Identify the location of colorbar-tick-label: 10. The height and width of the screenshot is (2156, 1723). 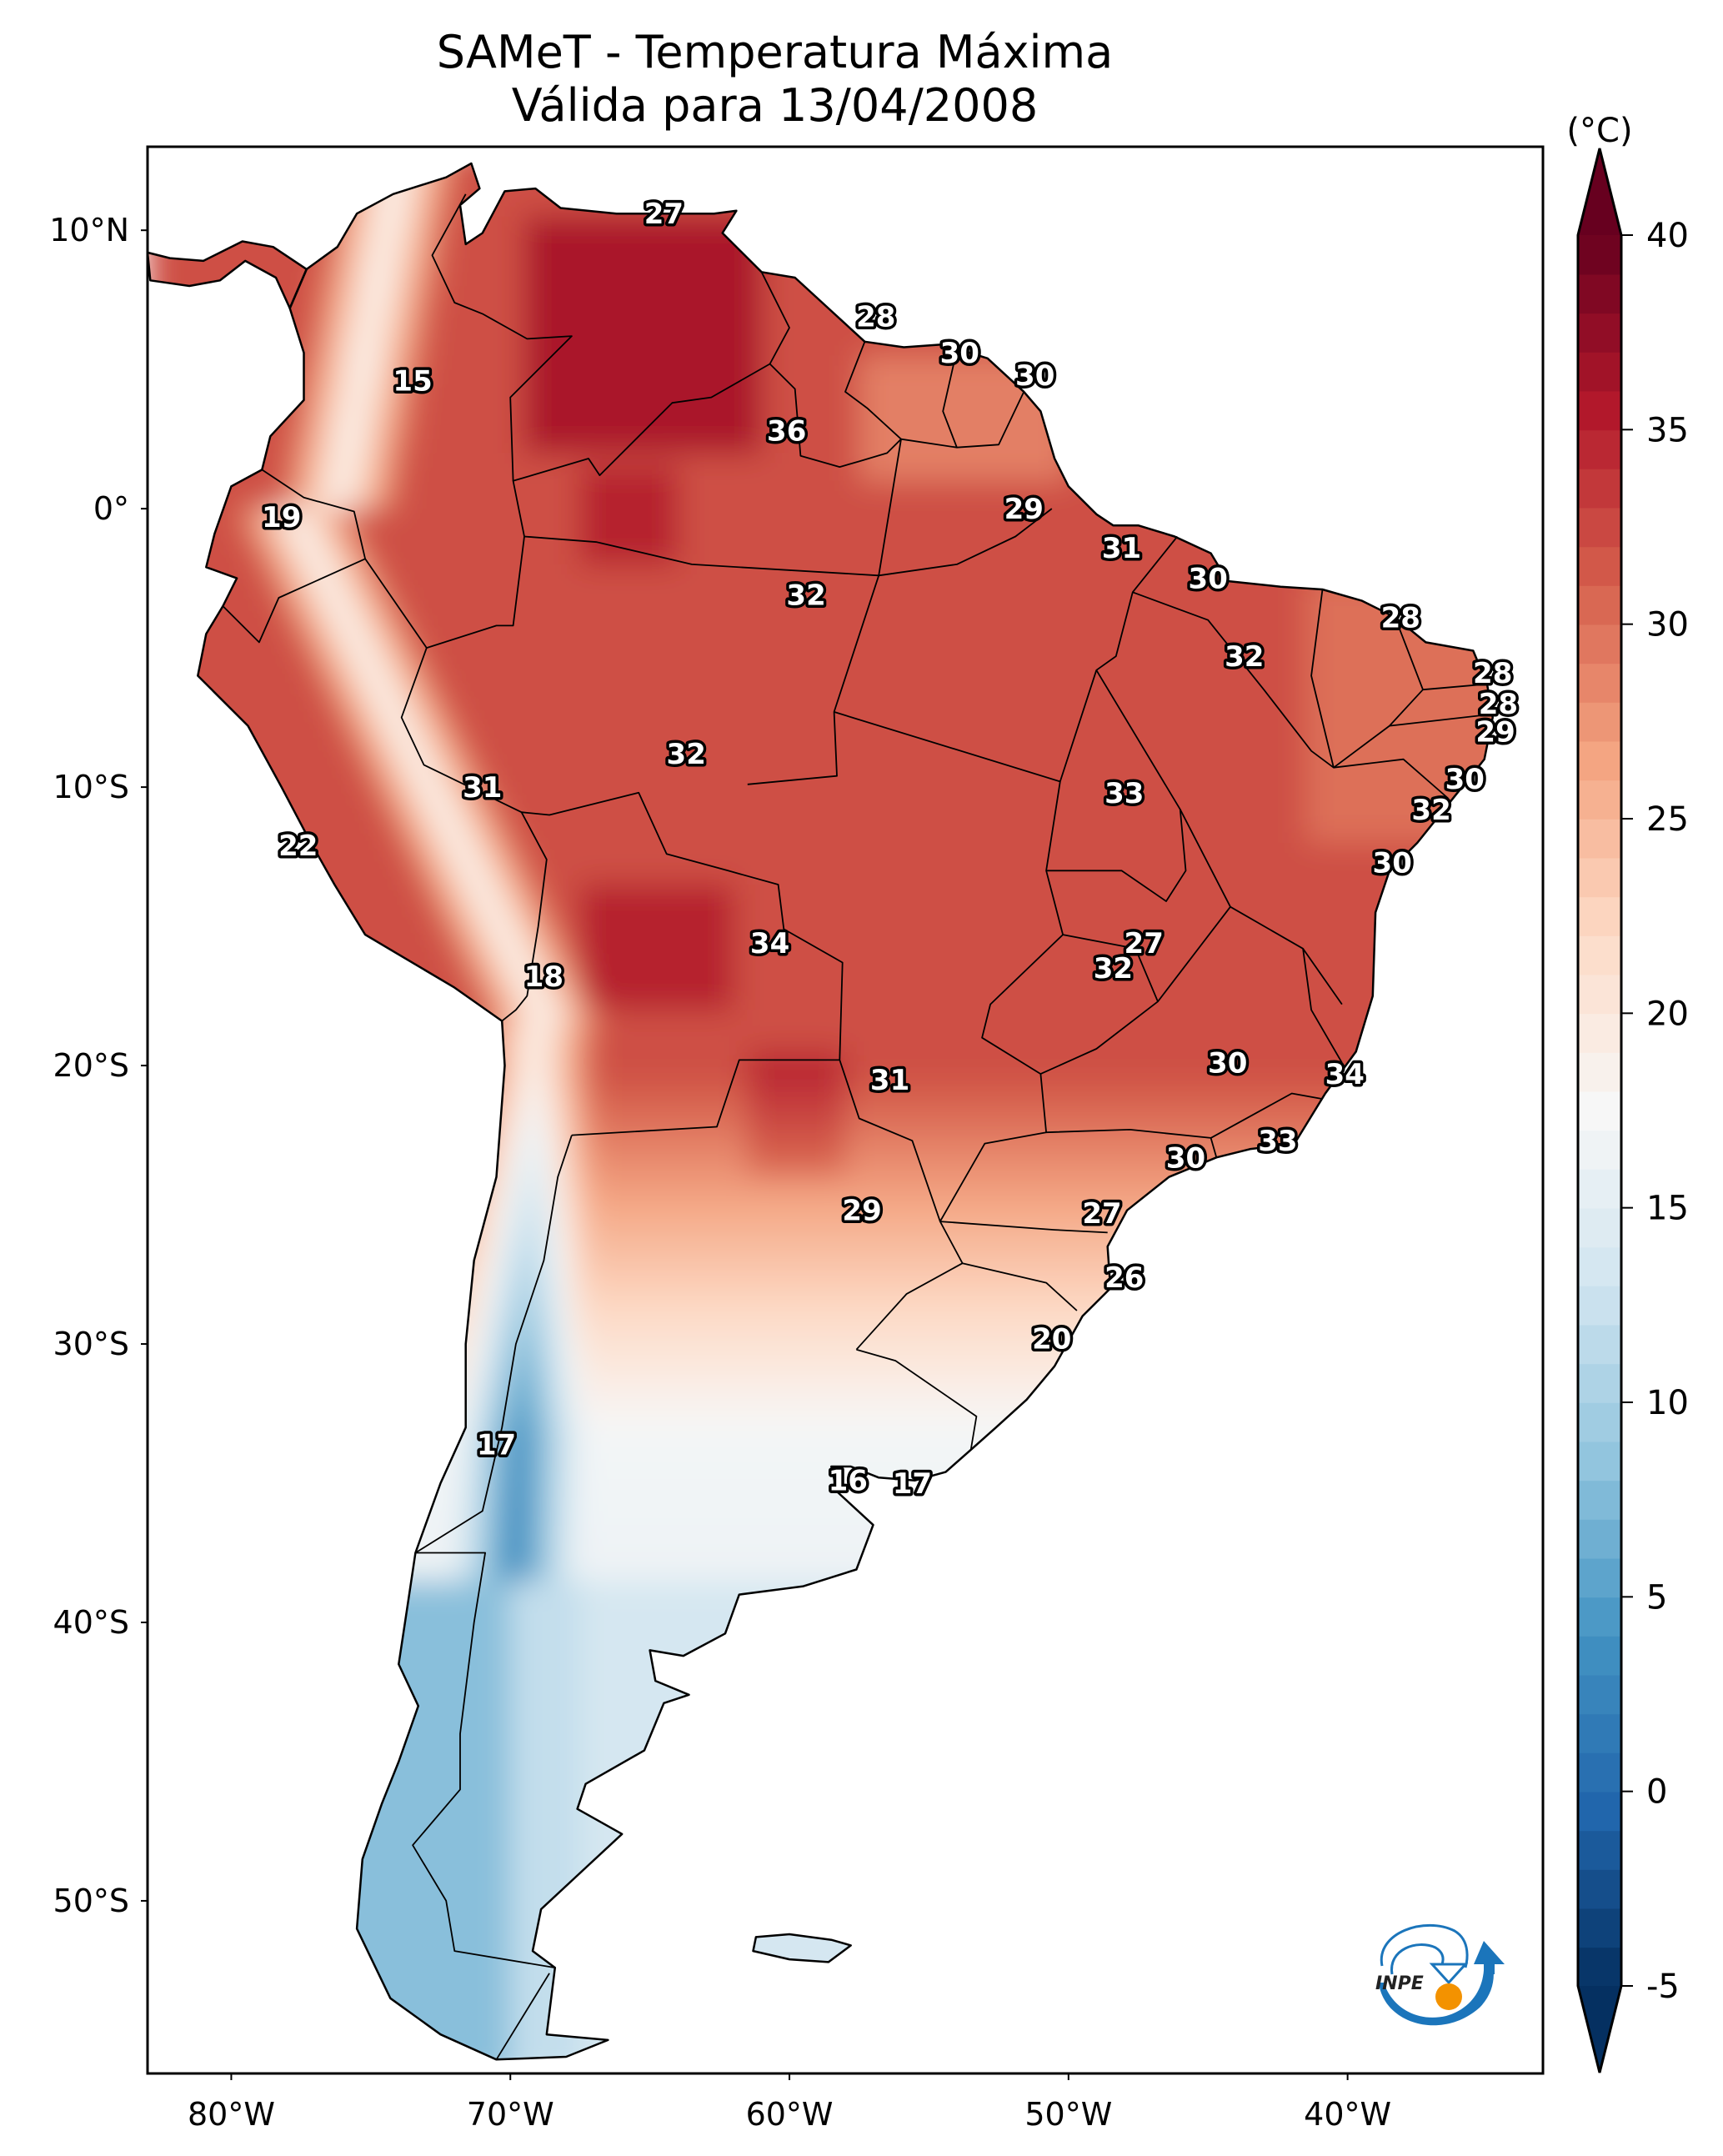
(1667, 1403).